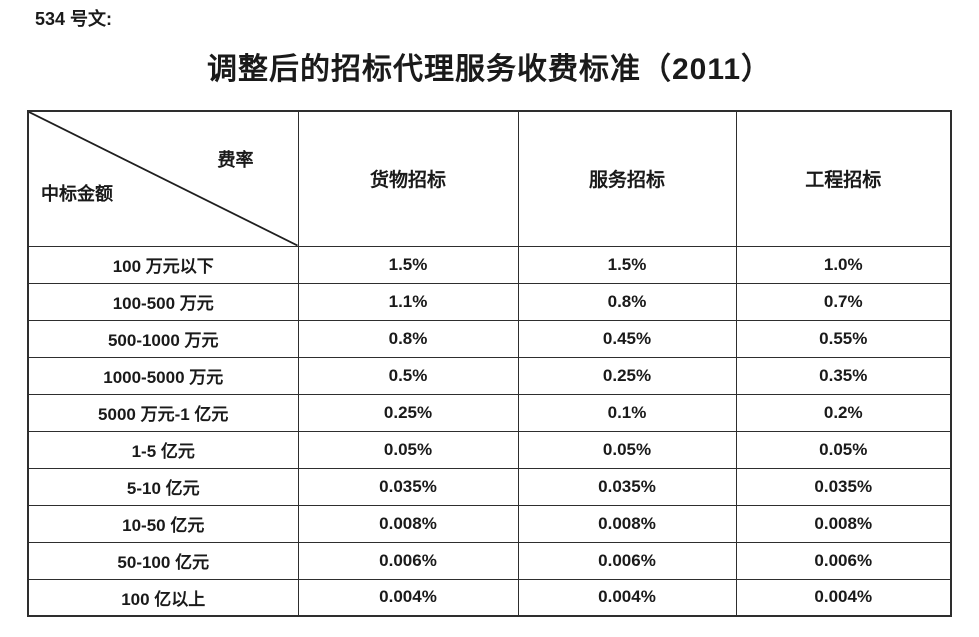 Image resolution: width=979 pixels, height=637 pixels. I want to click on table-row: 5000 万元-1 亿元 0.25% 0.1% 0.2%, so click(489, 412).